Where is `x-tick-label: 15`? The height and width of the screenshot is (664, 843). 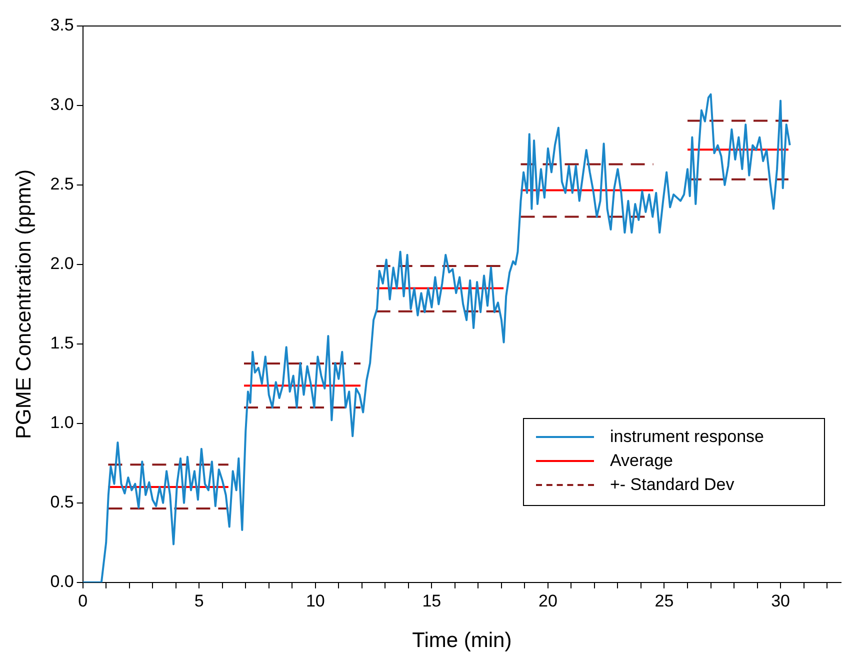
x-tick-label: 15 is located at coordinates (432, 600).